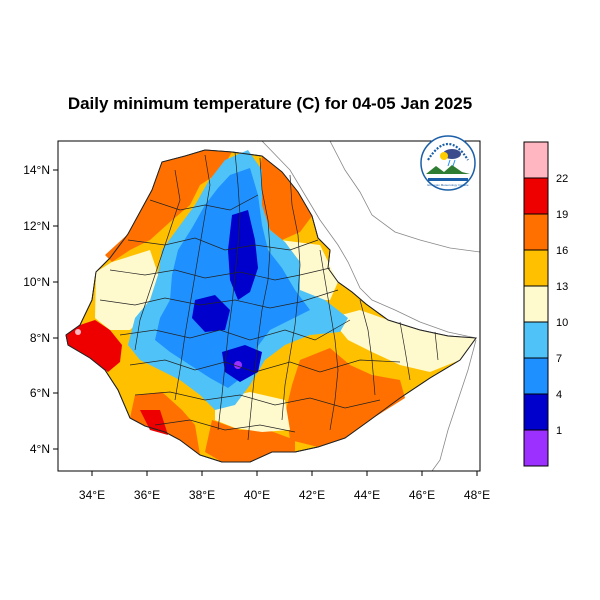 Image resolution: width=600 pixels, height=600 pixels. I want to click on colorbar-label-16: 16, so click(562, 251).